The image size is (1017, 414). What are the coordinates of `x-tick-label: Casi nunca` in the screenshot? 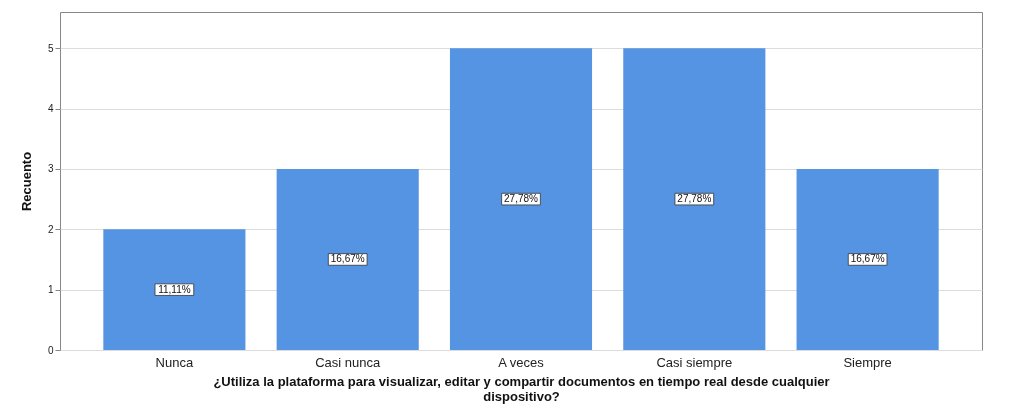 It's located at (348, 362).